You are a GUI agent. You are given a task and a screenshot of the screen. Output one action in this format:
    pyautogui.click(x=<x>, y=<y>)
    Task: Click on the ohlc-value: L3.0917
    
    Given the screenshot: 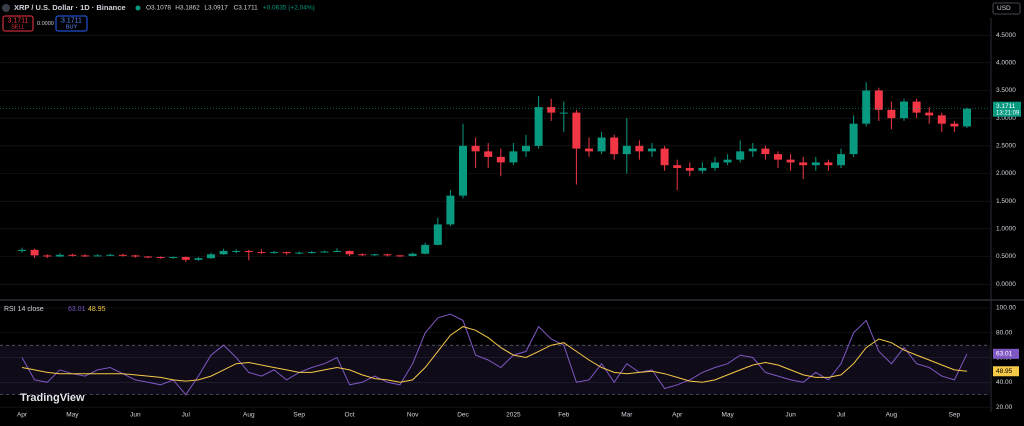 What is the action you would take?
    pyautogui.click(x=216, y=8)
    